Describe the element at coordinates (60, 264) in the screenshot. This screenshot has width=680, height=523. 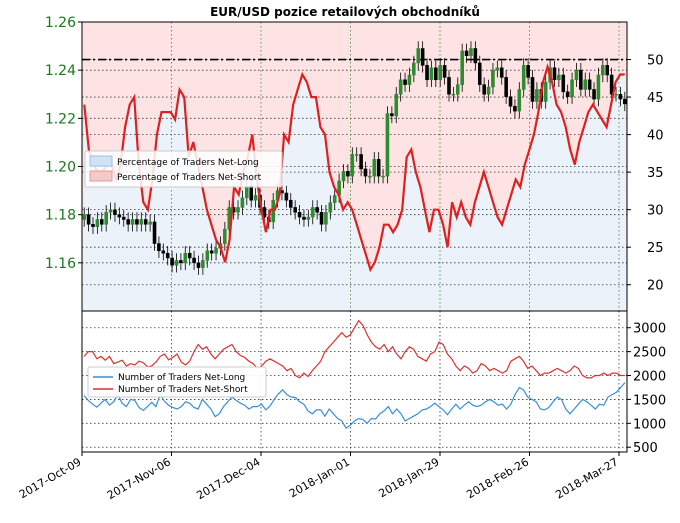
I see `price-tick-label: 1.16` at that location.